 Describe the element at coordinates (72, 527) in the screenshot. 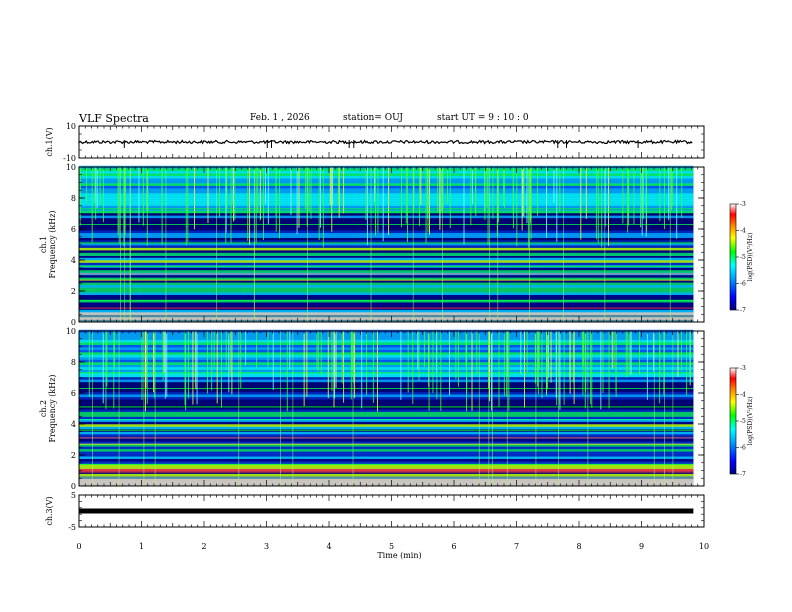

I see `ch3-waveform-ytick-label: -5` at that location.